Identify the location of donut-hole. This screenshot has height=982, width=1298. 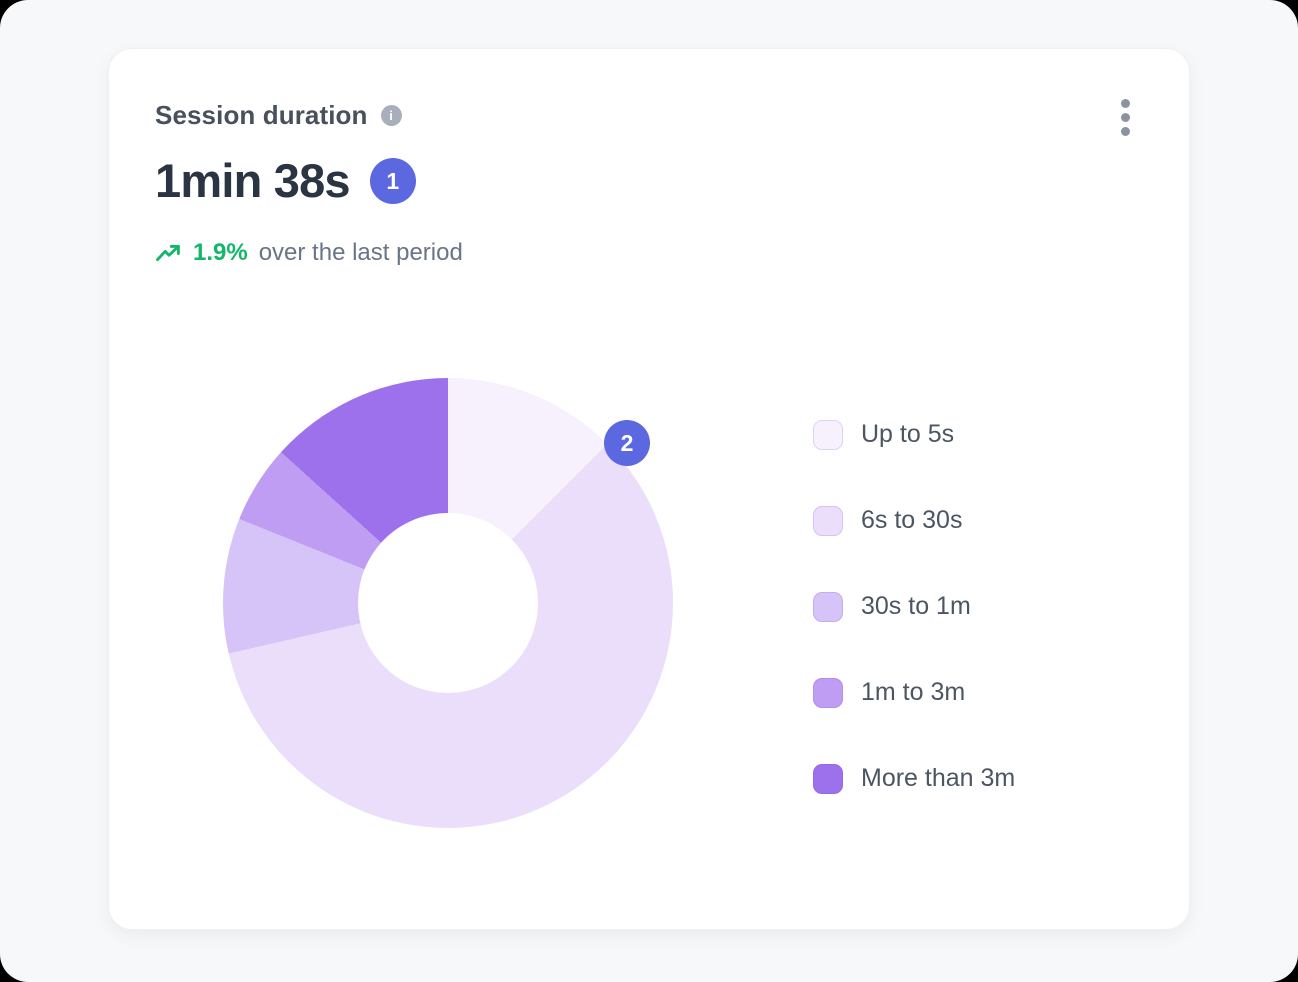
(448, 603).